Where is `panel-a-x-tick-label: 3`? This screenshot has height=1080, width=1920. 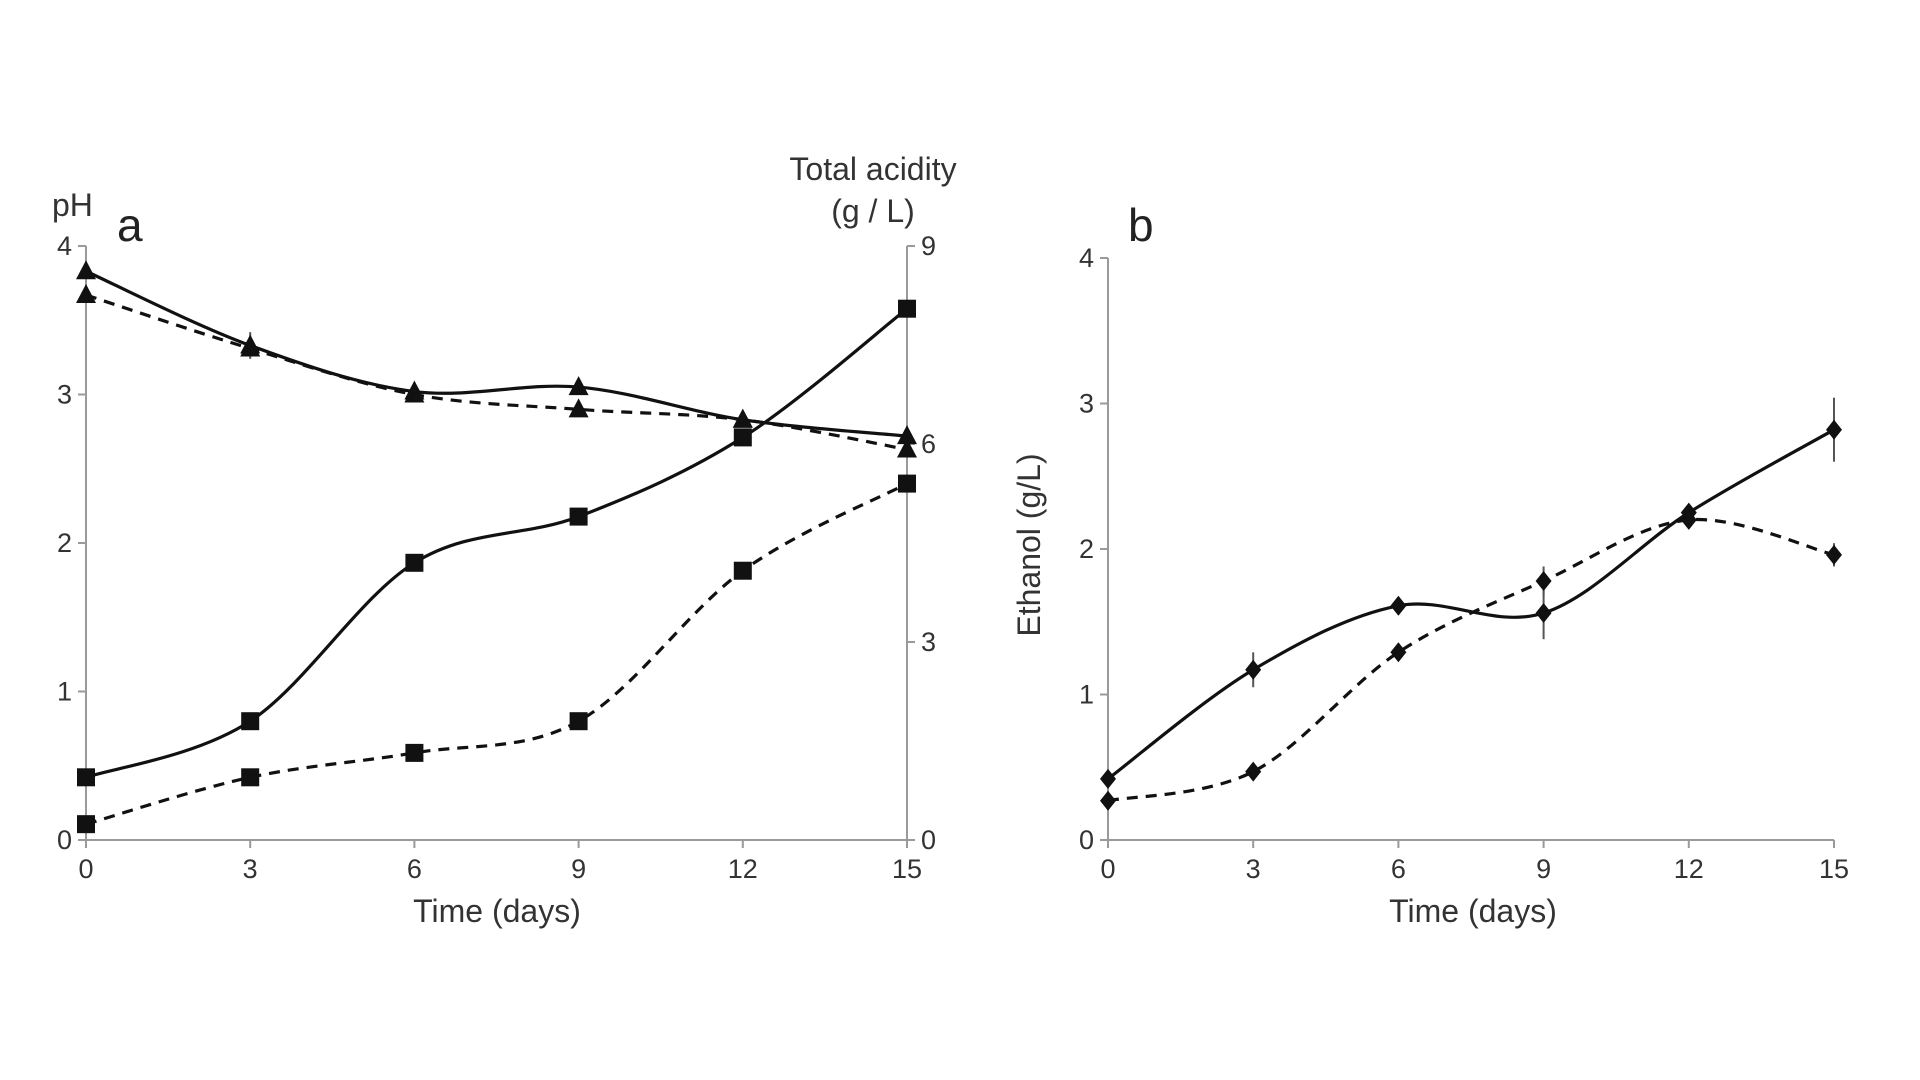
panel-a-x-tick-label: 3 is located at coordinates (250, 869).